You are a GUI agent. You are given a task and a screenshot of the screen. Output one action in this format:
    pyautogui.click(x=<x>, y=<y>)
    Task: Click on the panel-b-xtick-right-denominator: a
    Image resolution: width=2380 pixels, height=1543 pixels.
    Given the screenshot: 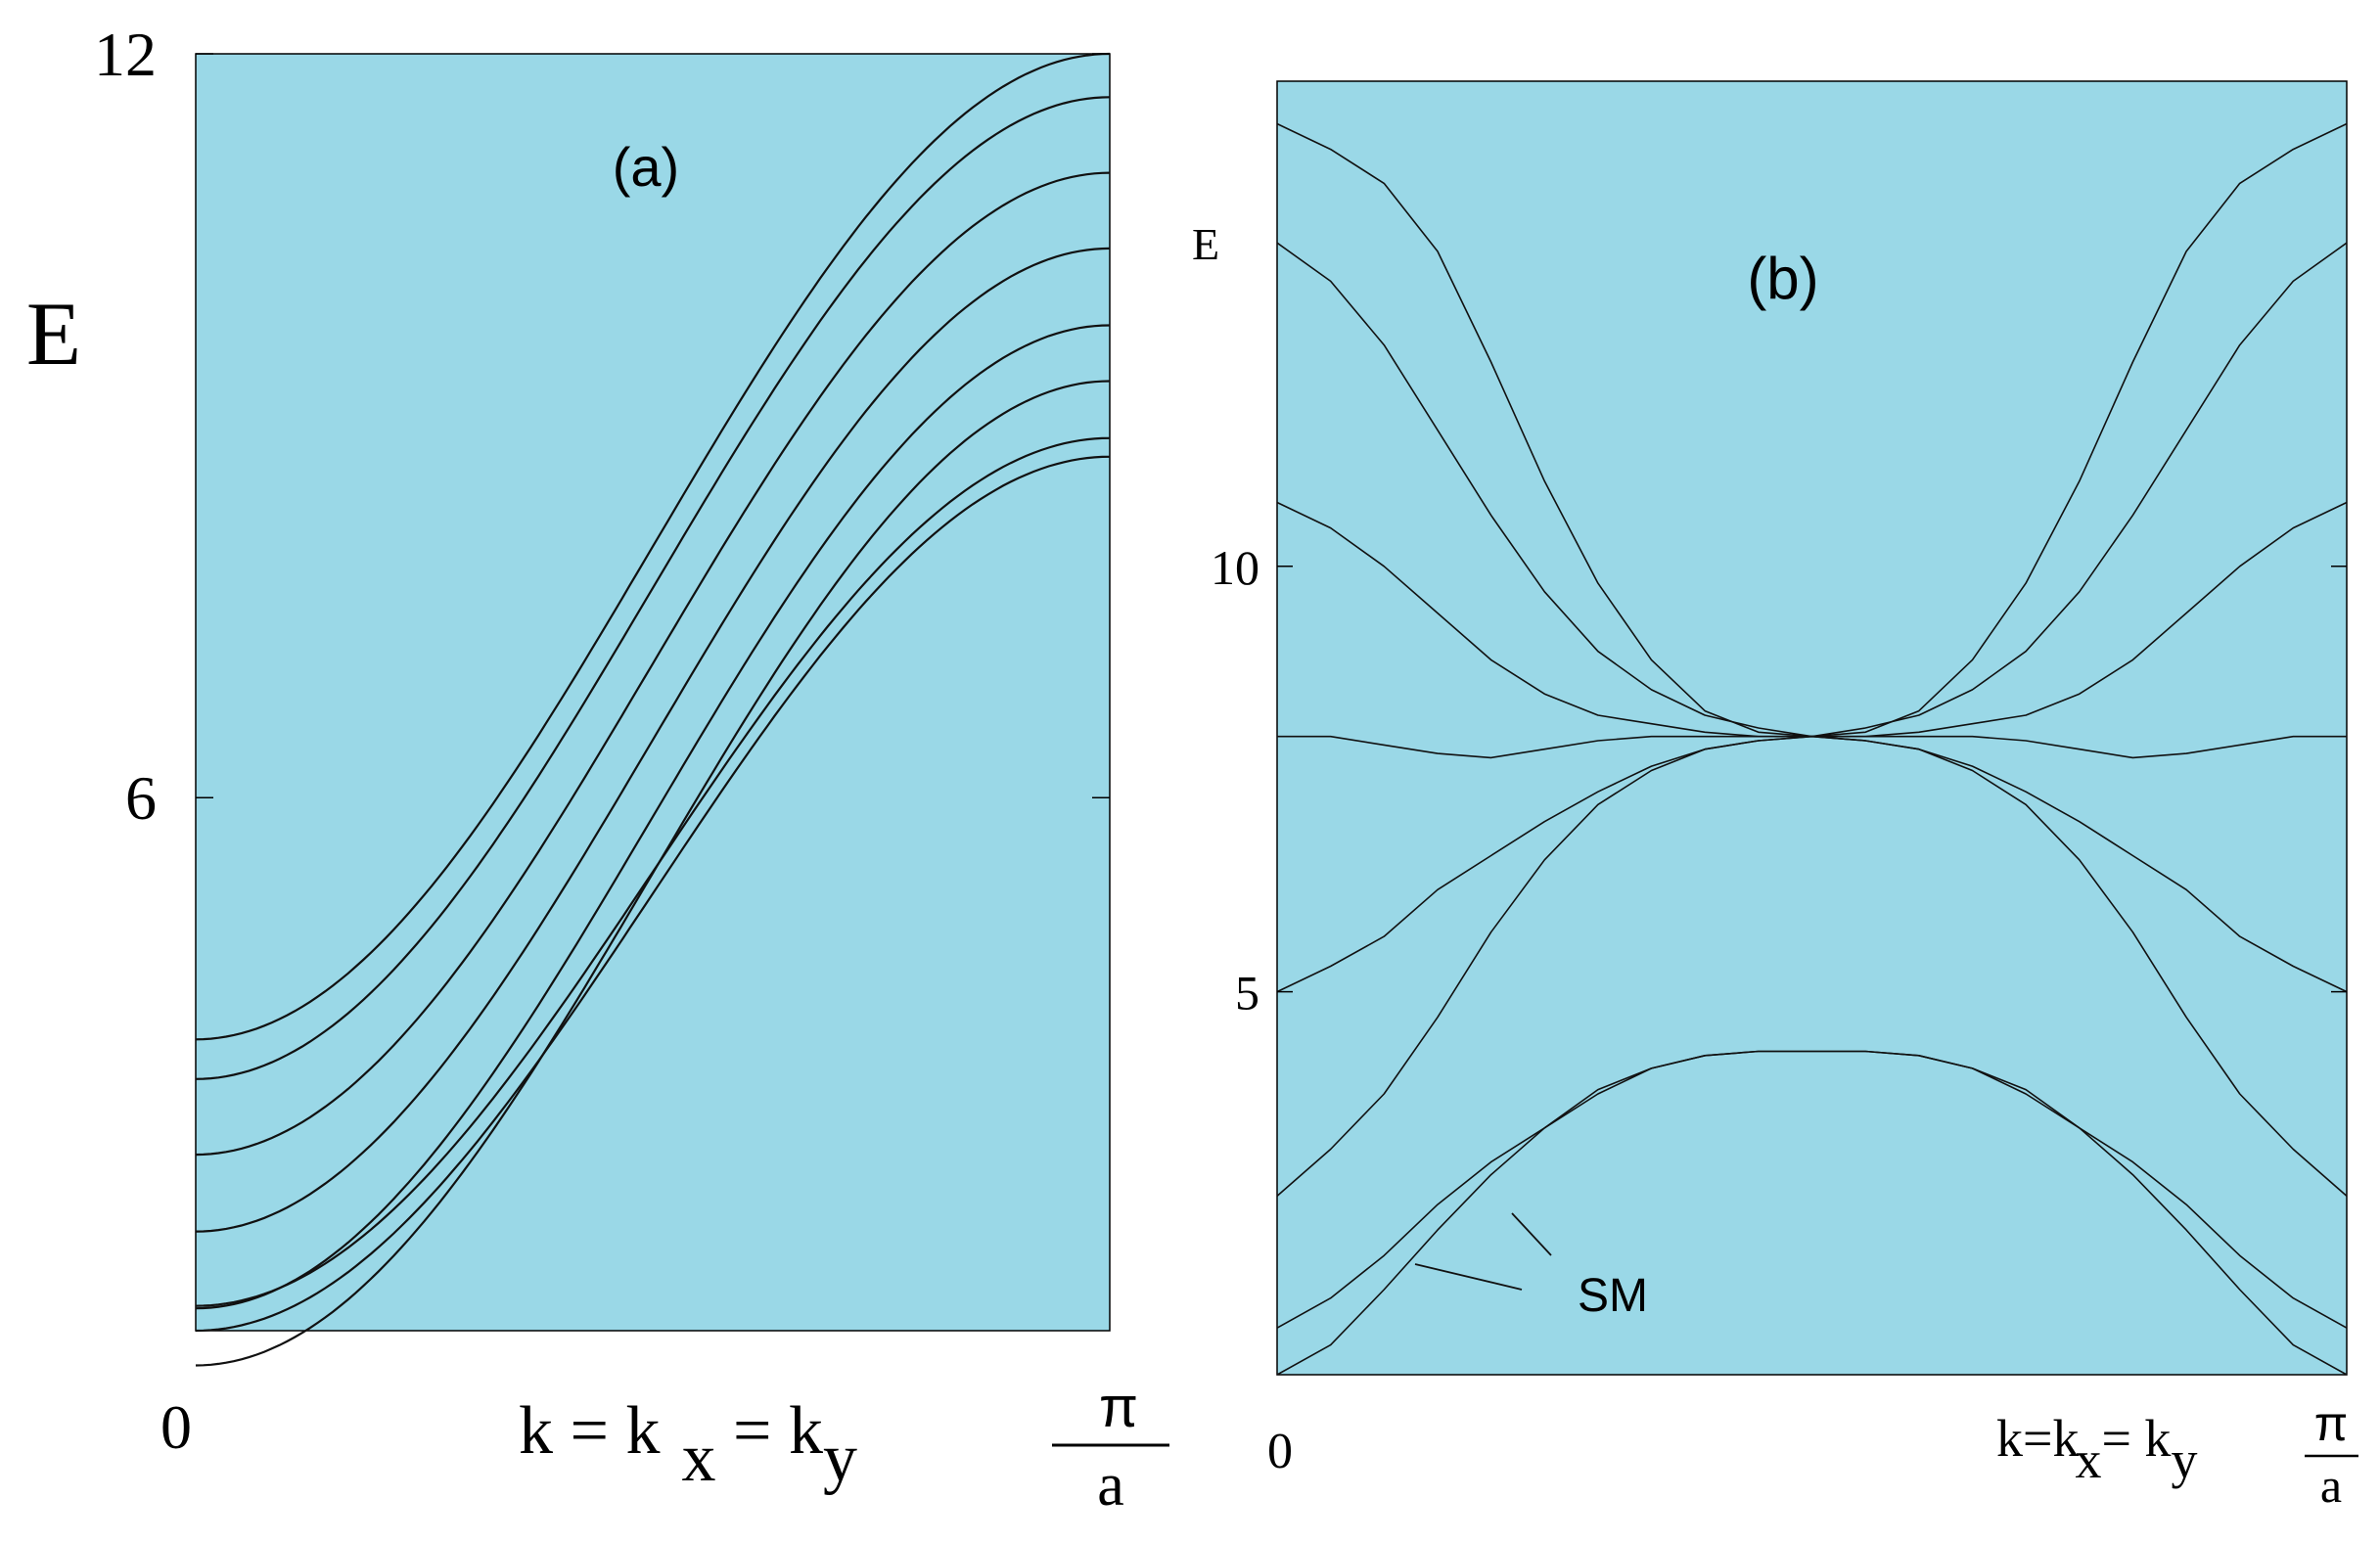 What is the action you would take?
    pyautogui.click(x=2331, y=1485)
    